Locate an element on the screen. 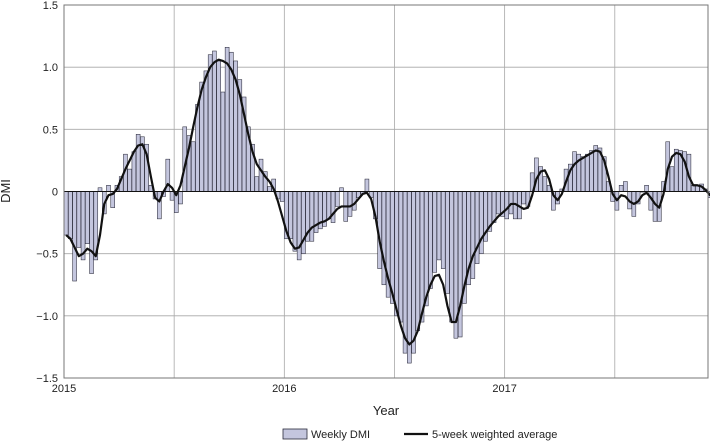 The height and width of the screenshot is (443, 710). x-tick-label: 2016 is located at coordinates (284, 389).